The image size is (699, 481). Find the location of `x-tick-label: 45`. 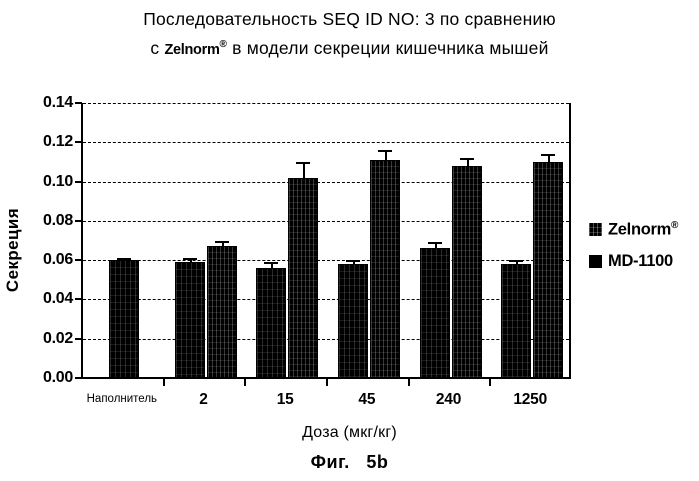

x-tick-label: 45 is located at coordinates (367, 399).